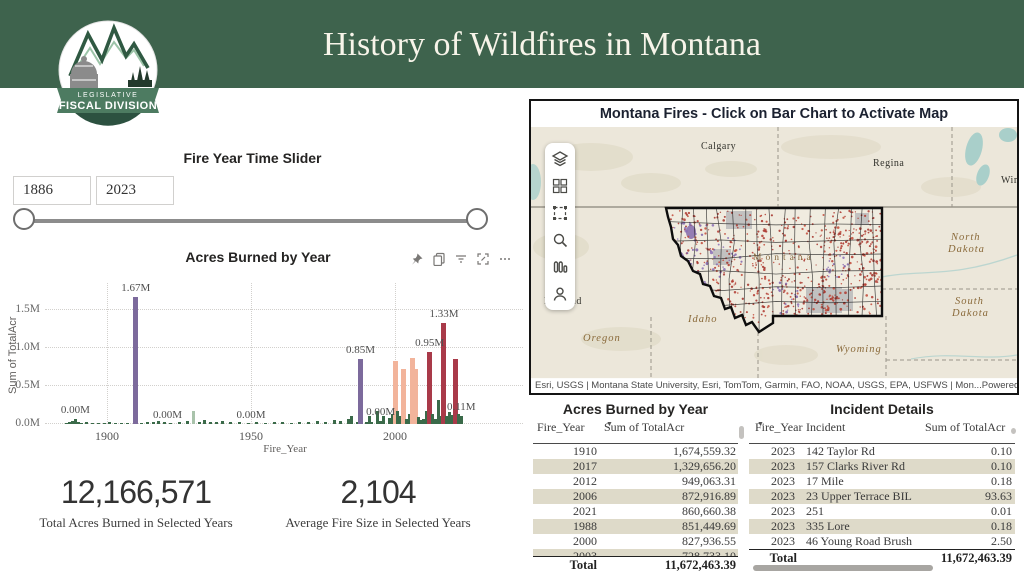 The height and width of the screenshot is (582, 1024). I want to click on bar-1949, so click(248, 423).